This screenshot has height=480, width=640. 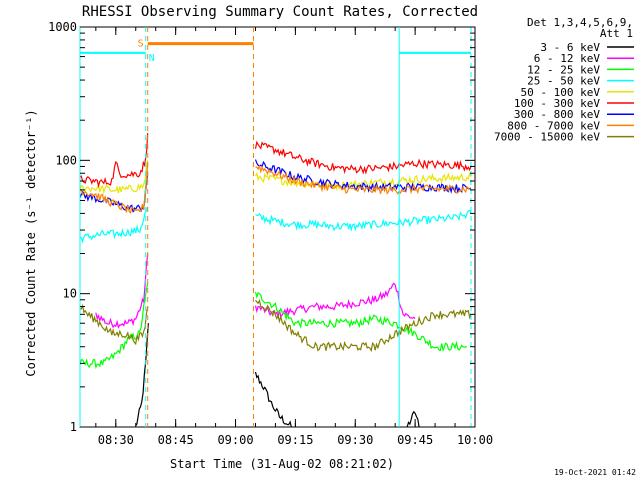 What do you see at coordinates (355, 440) in the screenshot?
I see `x-tick-label-4: 09:30` at bounding box center [355, 440].